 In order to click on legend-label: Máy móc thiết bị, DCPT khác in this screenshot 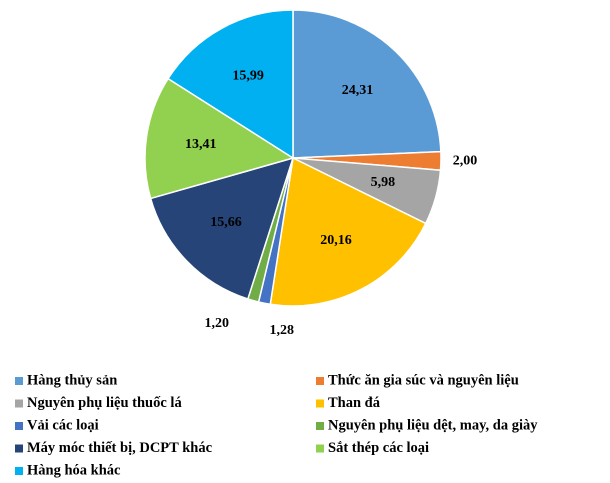, I will do `click(120, 448)`.